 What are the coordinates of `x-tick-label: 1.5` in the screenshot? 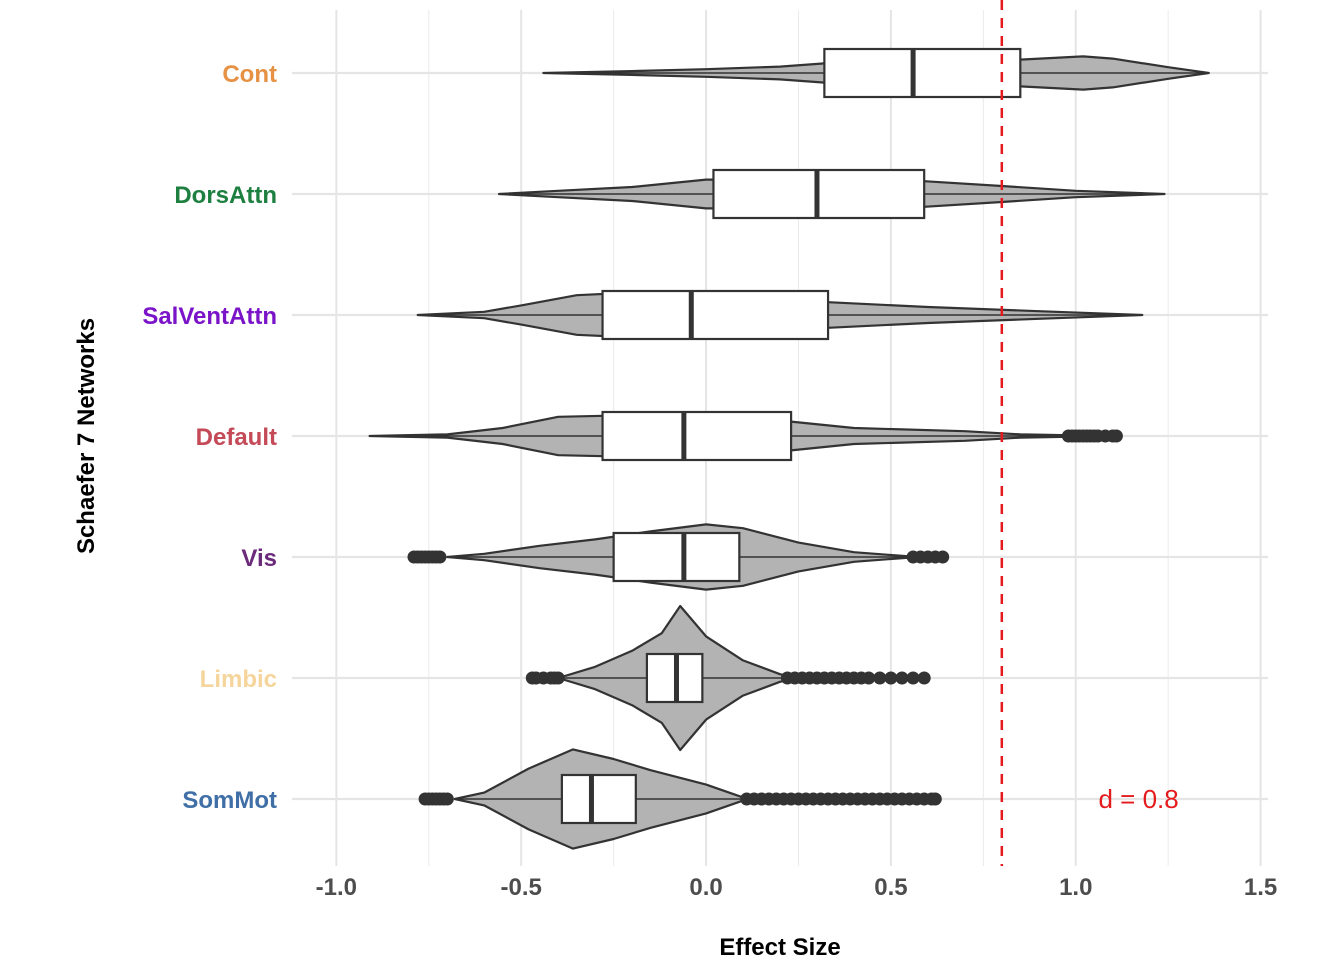 It's located at (1260, 887).